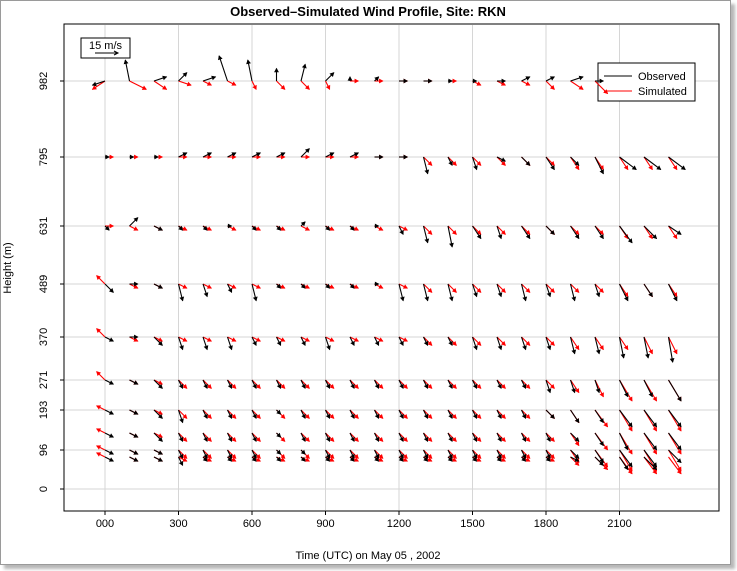  Describe the element at coordinates (44, 337) in the screenshot. I see `y-tick-label: 370` at that location.